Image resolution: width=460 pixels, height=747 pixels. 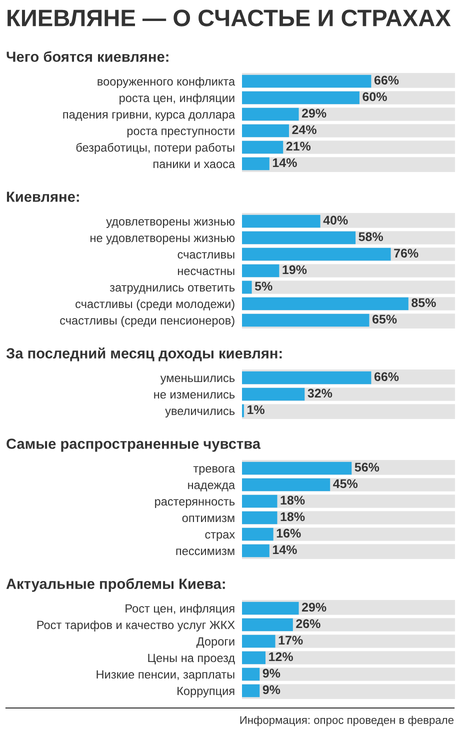 I want to click on text: Чего боятся киевляне:, so click(x=87, y=56).